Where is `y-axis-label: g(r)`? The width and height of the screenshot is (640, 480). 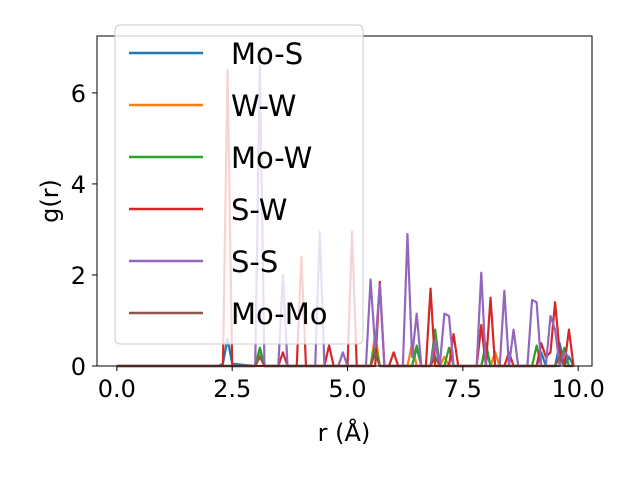
y-axis-label: g(r) is located at coordinates (50, 201).